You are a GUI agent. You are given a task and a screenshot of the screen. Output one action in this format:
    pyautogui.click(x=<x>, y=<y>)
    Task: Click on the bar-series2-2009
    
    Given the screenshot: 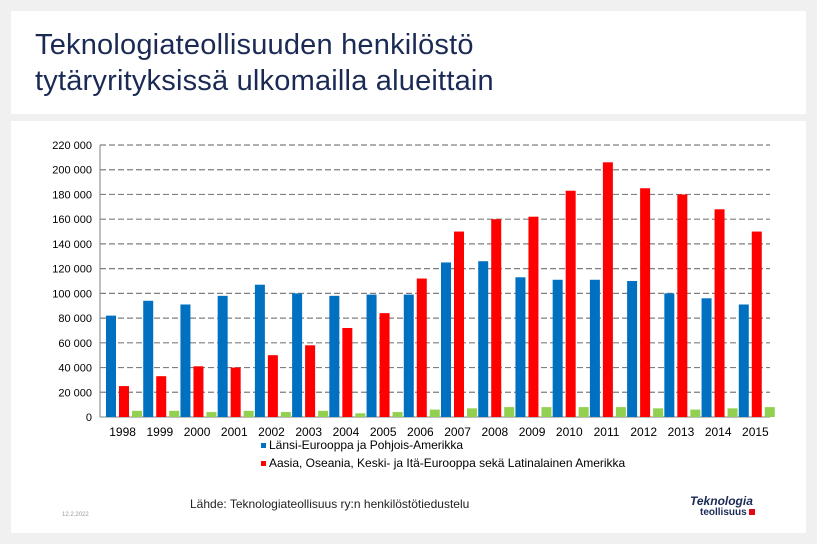 What is the action you would take?
    pyautogui.click(x=533, y=316)
    